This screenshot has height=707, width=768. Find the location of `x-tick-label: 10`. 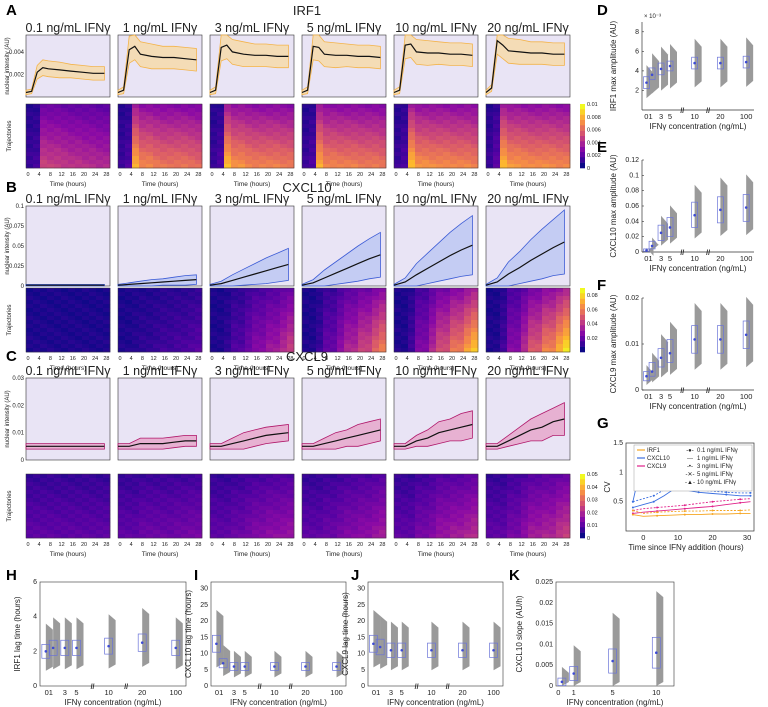

x-tick-label: 10 is located at coordinates (108, 692).